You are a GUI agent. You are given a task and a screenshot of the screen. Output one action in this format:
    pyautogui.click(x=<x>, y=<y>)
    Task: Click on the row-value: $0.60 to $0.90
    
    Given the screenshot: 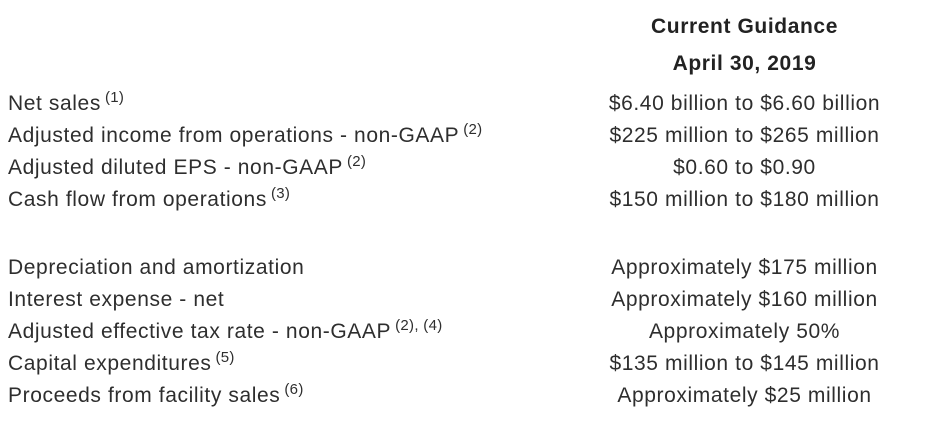 What is the action you would take?
    pyautogui.click(x=744, y=167)
    